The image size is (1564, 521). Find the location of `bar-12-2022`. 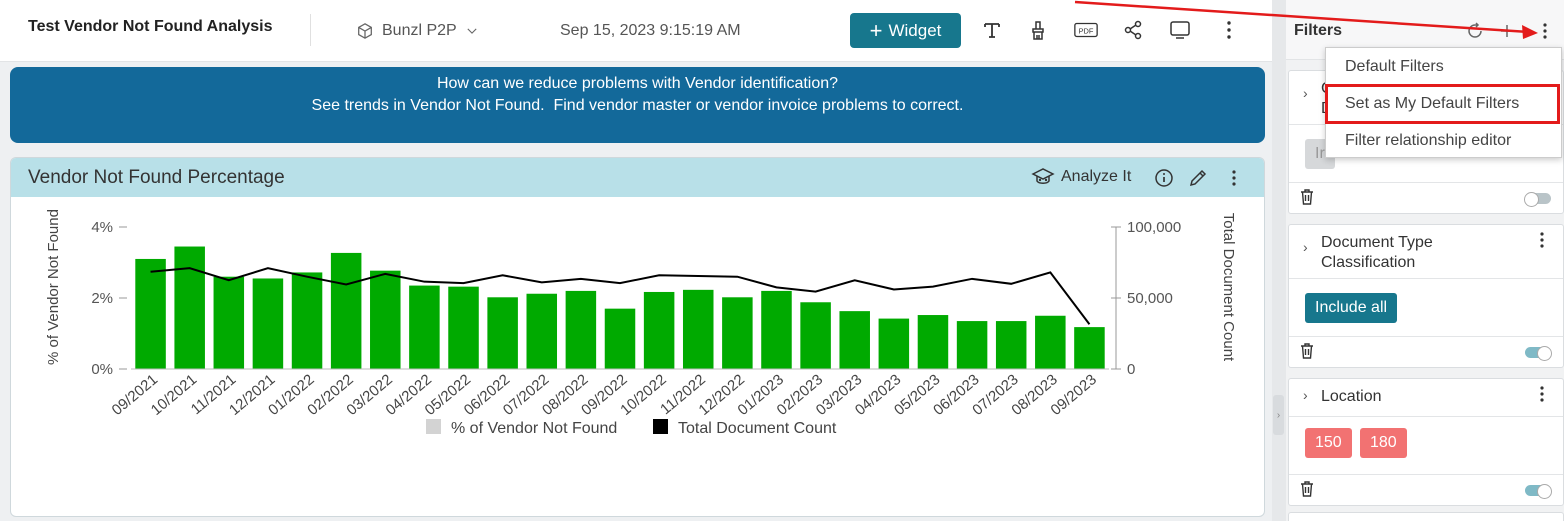

bar-12-2022 is located at coordinates (737, 333).